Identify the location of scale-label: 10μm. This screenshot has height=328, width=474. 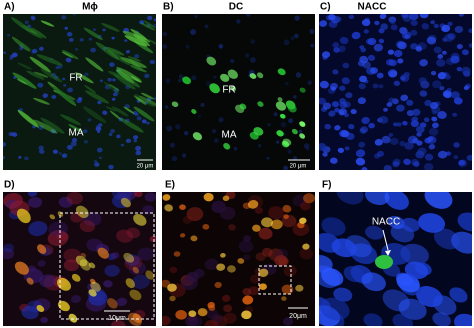
(117, 318).